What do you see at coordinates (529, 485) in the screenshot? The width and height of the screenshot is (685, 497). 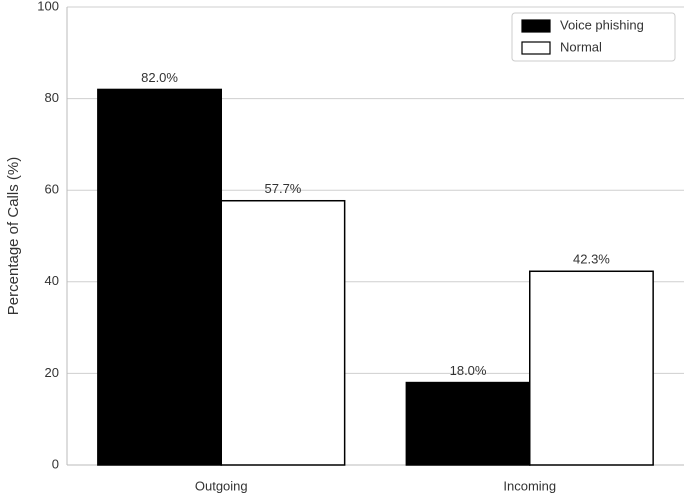 I see `x-tick-label: Incoming` at bounding box center [529, 485].